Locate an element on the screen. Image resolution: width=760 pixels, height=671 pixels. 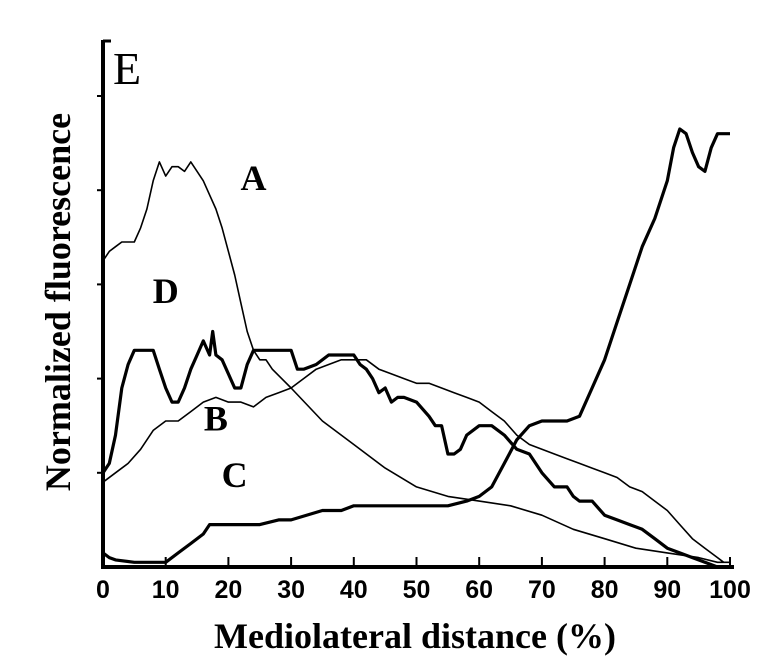
series-label-a: A is located at coordinates (253, 178).